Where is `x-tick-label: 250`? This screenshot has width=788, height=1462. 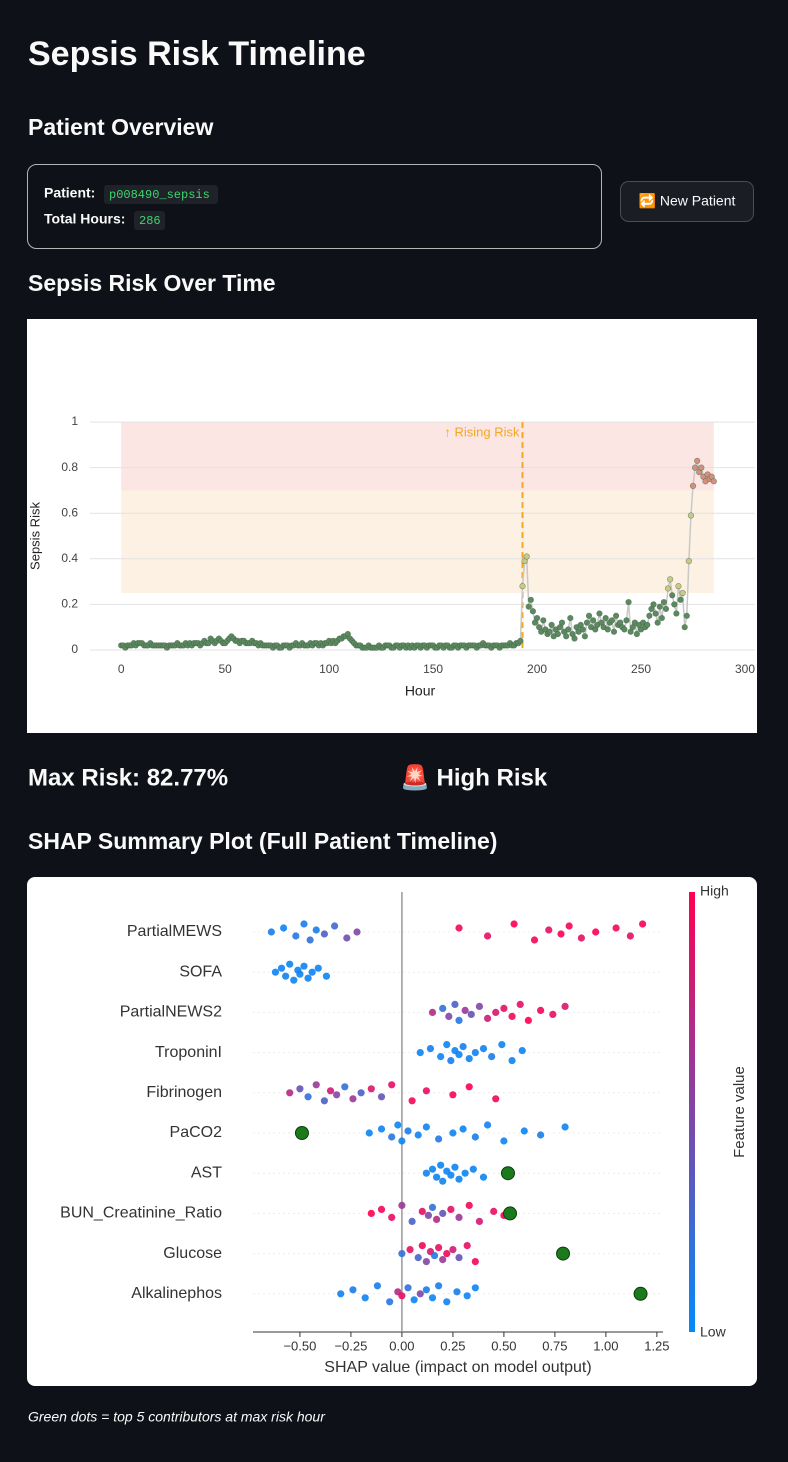
x-tick-label: 250 is located at coordinates (641, 669).